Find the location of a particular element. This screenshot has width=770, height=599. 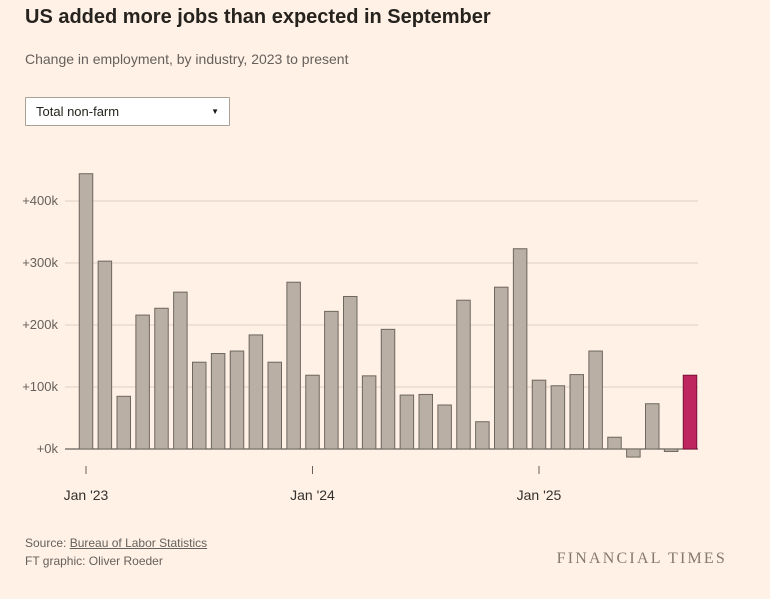

graphic-credit: FT graphic: Oliver Roeder is located at coordinates (94, 561).